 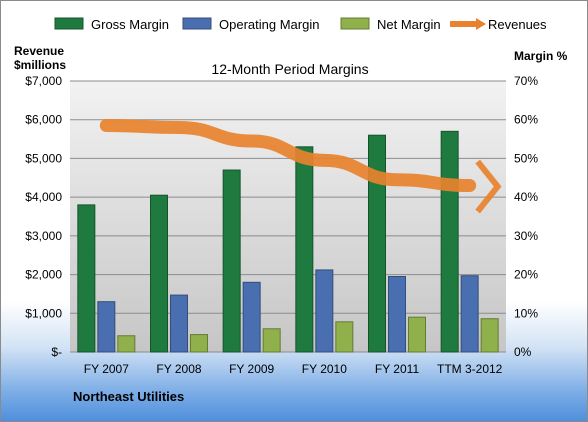 What do you see at coordinates (43, 158) in the screenshot?
I see `left-tick-label: $5,000` at bounding box center [43, 158].